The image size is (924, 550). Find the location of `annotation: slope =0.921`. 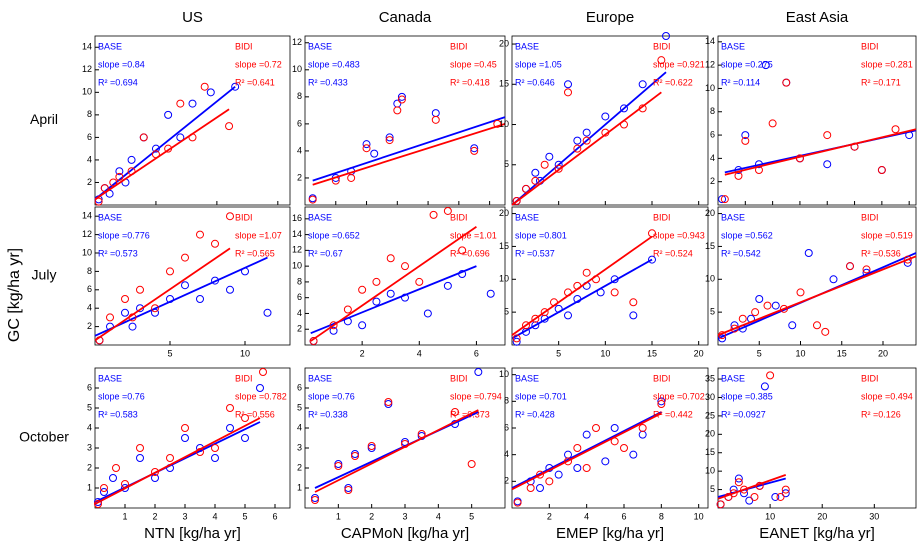

annotation: slope =0.921 is located at coordinates (679, 64).